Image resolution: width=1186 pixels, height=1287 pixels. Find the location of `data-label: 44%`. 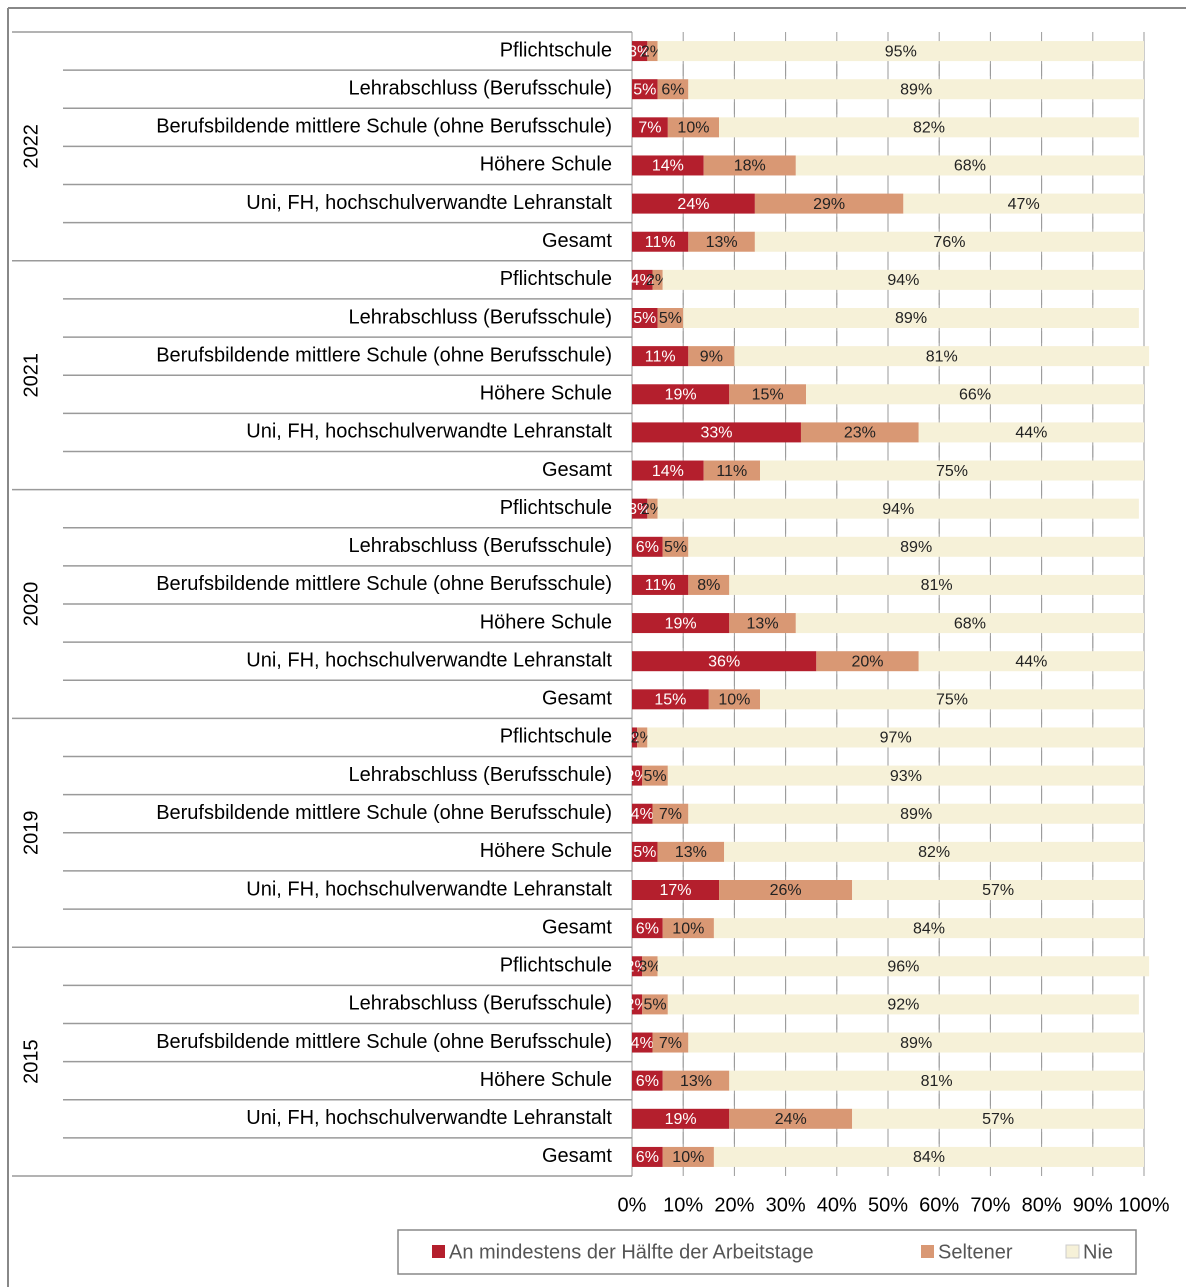

data-label: 44% is located at coordinates (1031, 433).